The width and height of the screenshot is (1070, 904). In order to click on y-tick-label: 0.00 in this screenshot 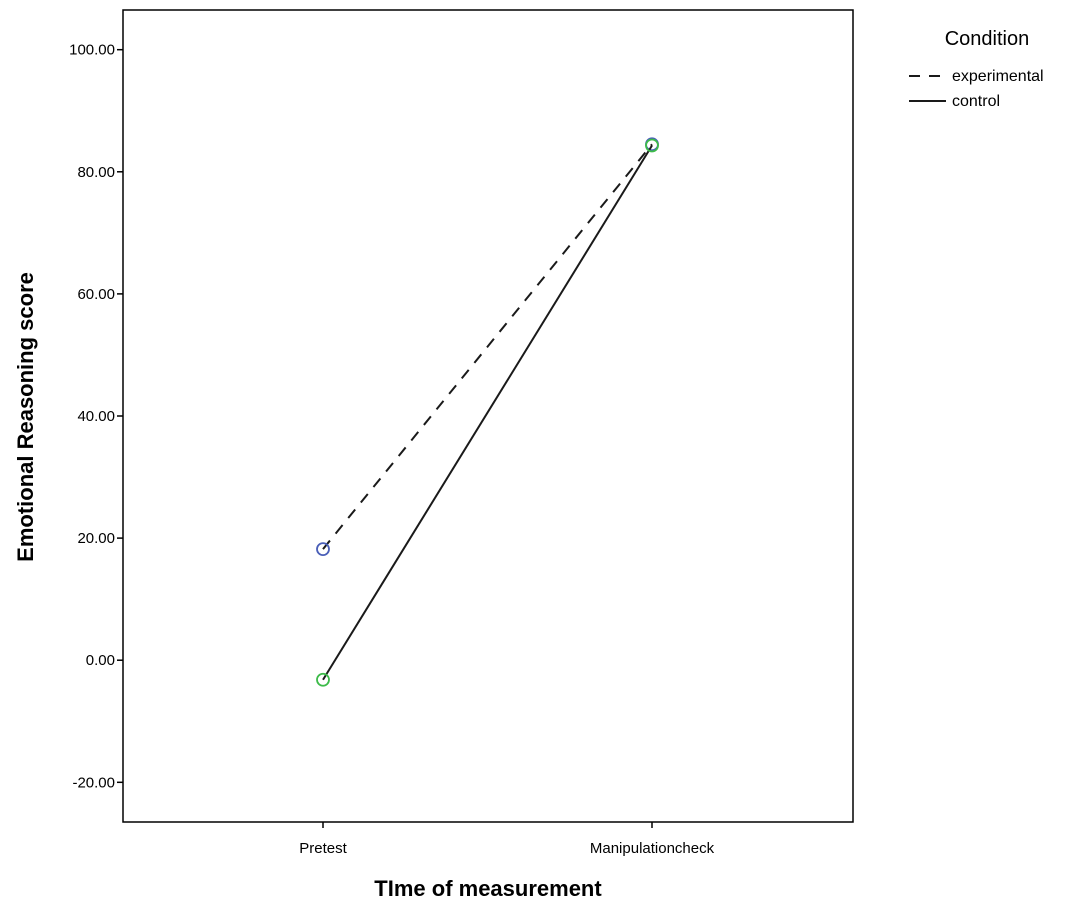, I will do `click(100, 660)`.